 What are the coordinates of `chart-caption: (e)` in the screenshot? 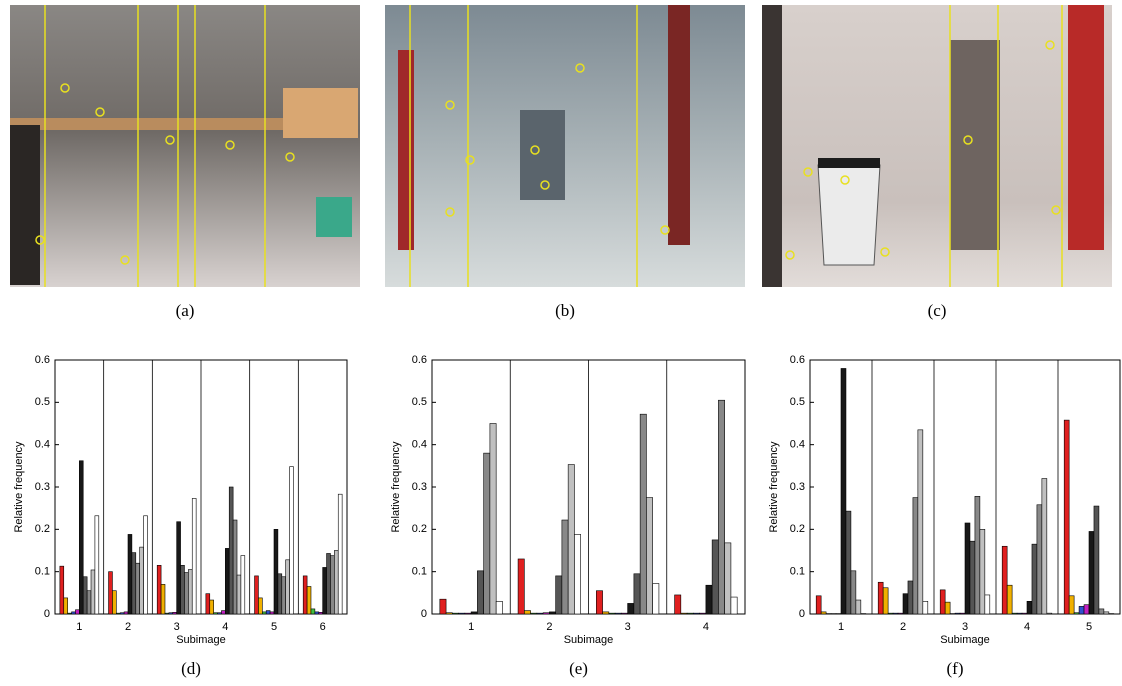 It's located at (578, 668).